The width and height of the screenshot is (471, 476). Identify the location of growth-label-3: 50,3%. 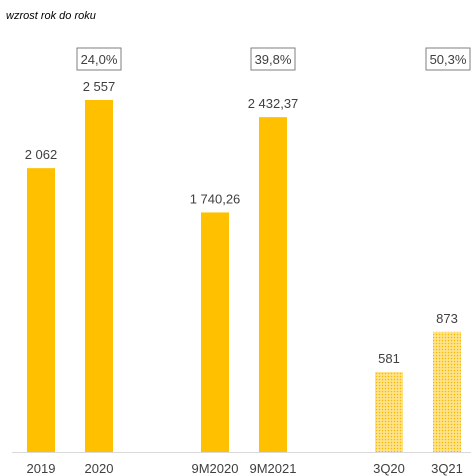
(448, 59).